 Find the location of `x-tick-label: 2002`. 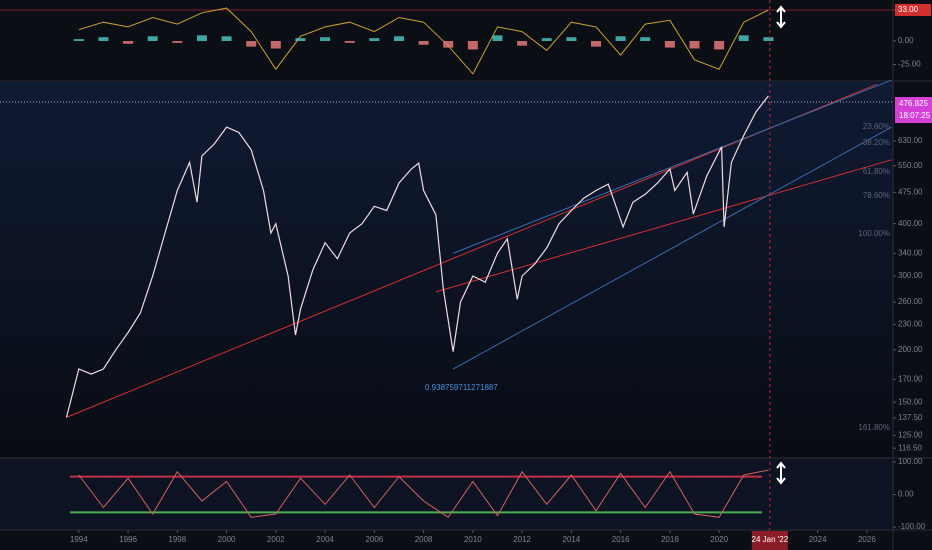

x-tick-label: 2002 is located at coordinates (276, 539).